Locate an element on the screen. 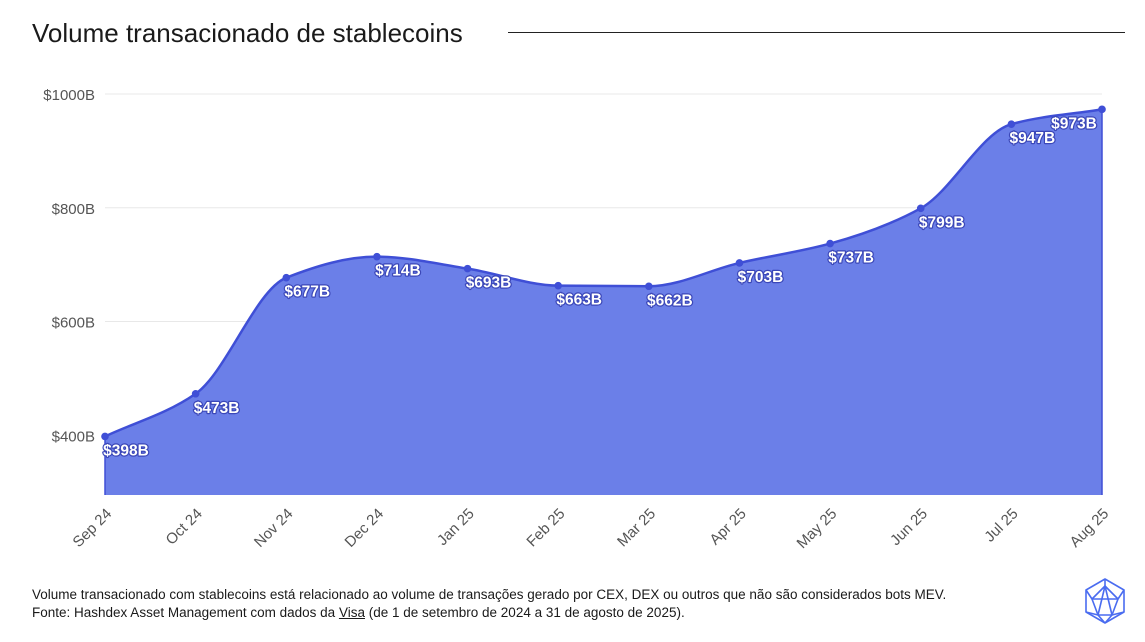 This screenshot has width=1145, height=642. y-tick-labels: $400B $600B $800B $1000B is located at coordinates (69, 266).